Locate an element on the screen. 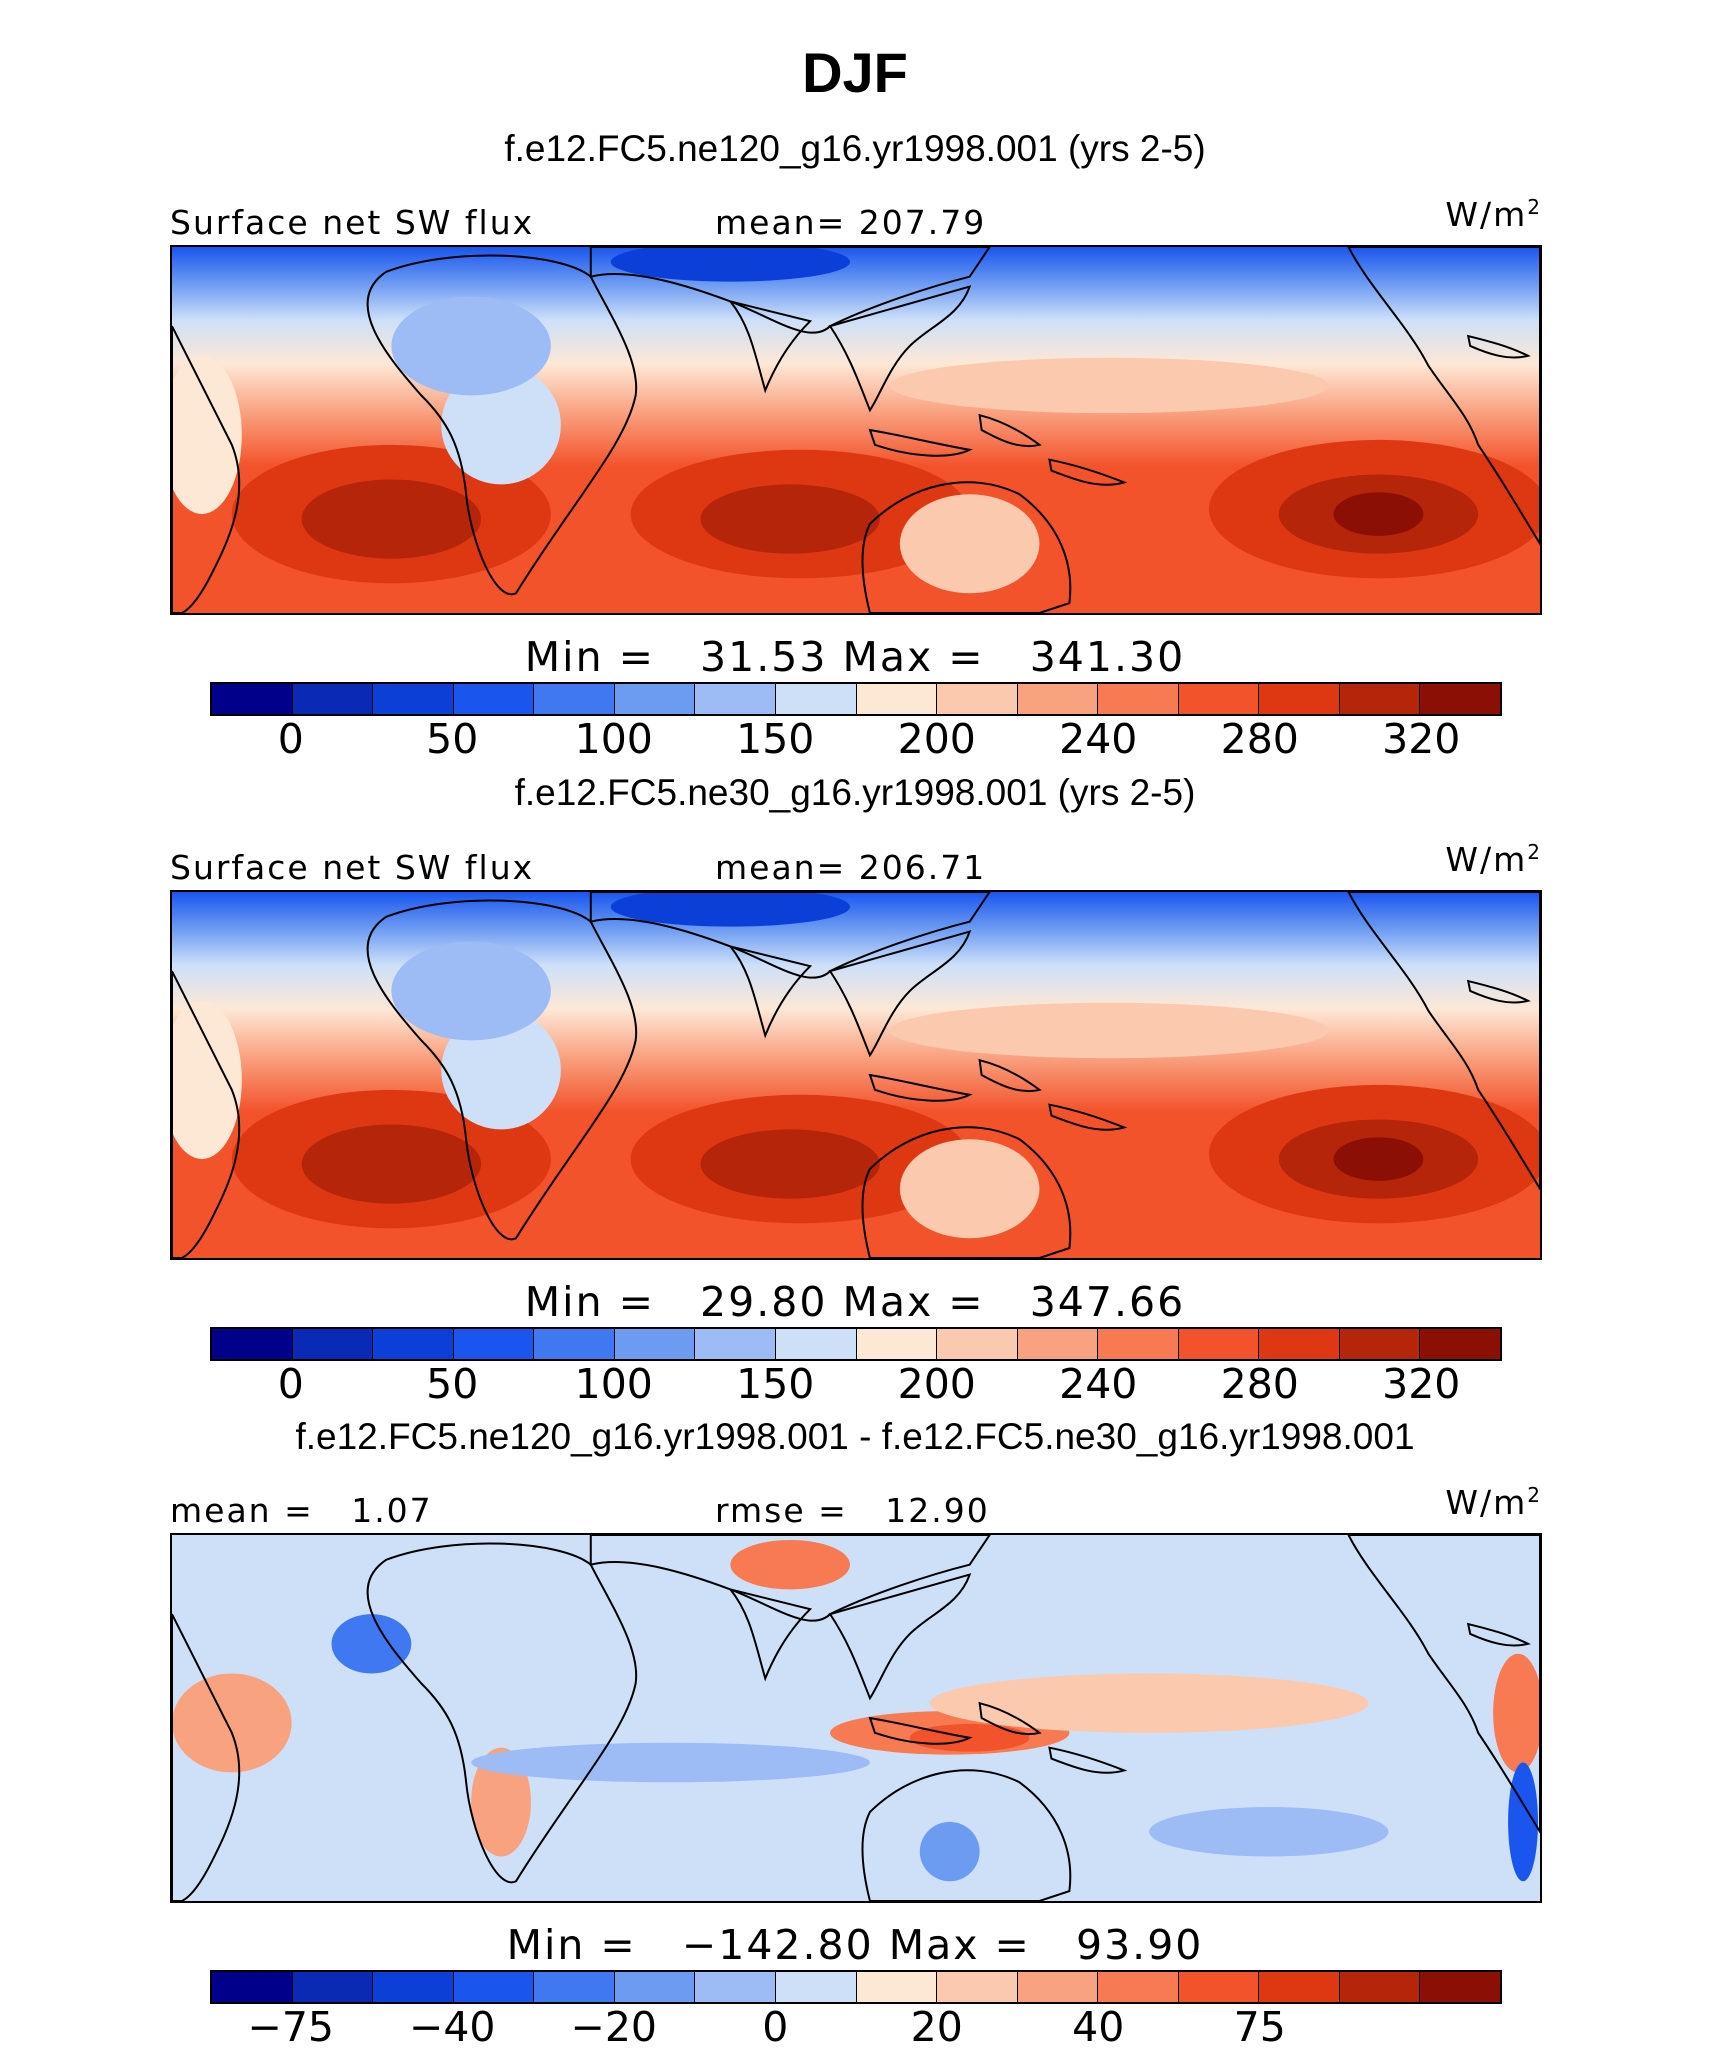 The height and width of the screenshot is (2053, 1710). coastlines is located at coordinates (856, 430).